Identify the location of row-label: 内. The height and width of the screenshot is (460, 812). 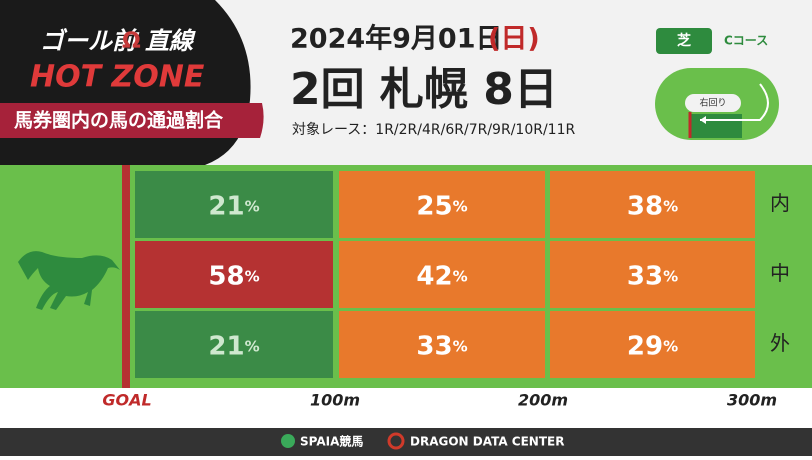
(780, 203).